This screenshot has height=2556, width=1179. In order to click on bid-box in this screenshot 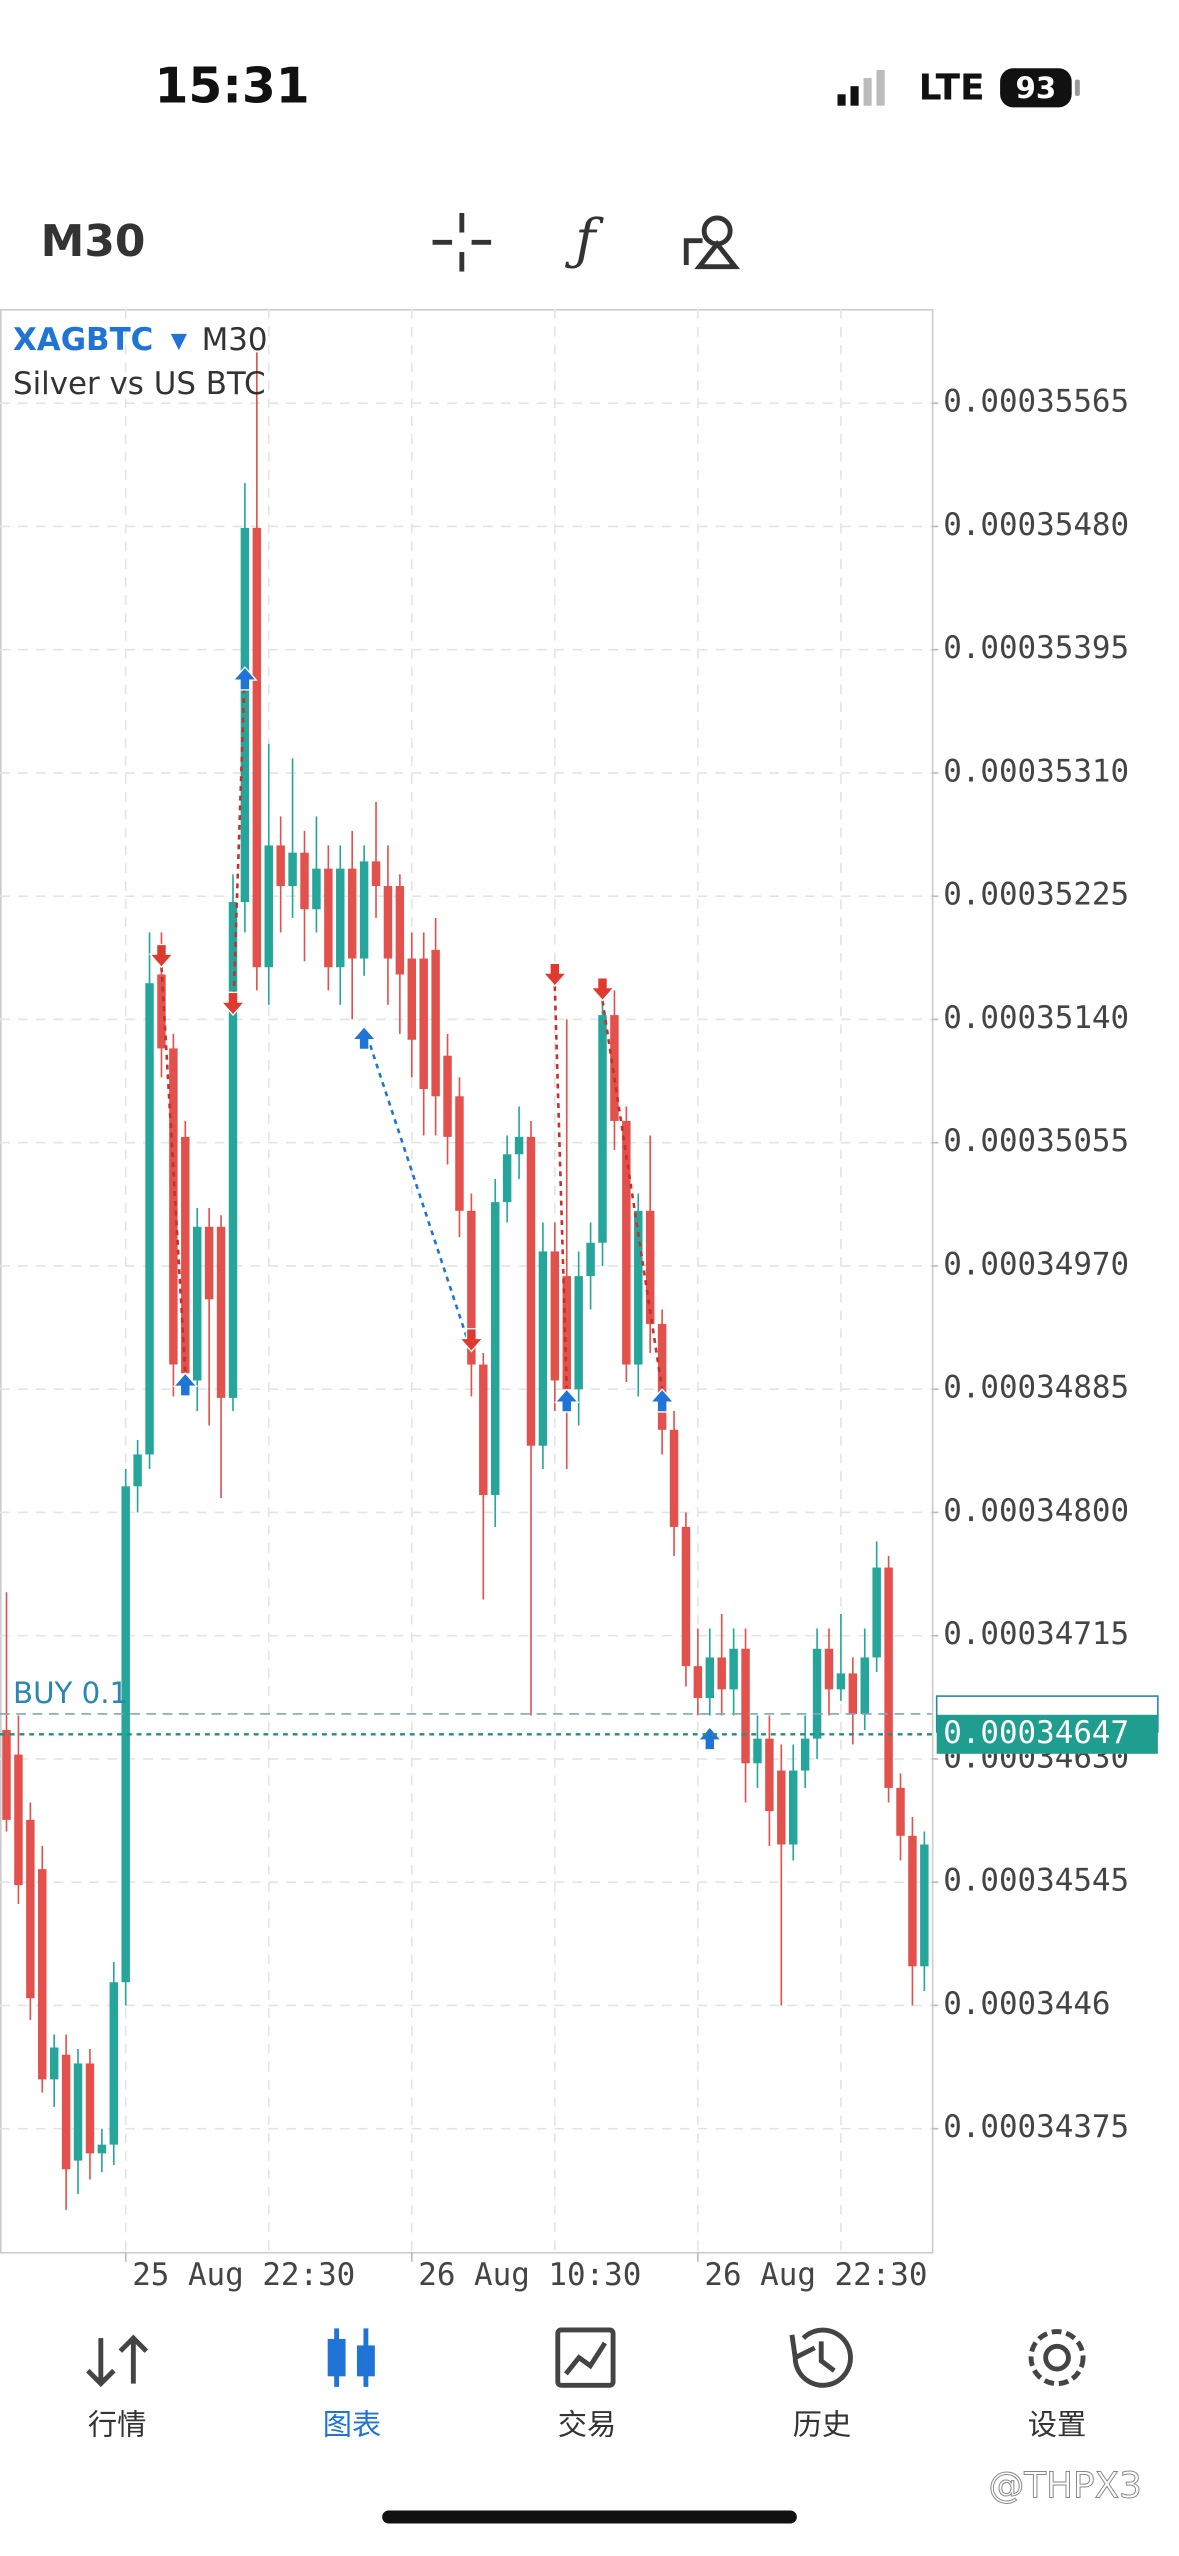, I will do `click(1047, 1734)`.